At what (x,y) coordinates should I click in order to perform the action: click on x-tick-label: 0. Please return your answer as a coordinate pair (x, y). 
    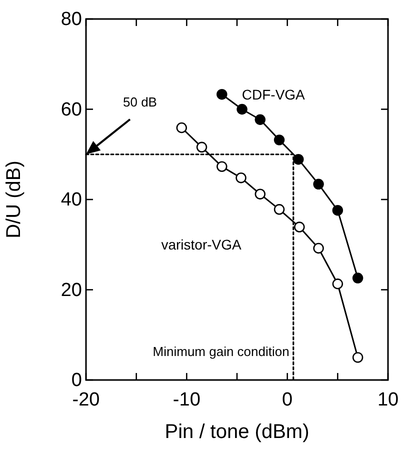
    Looking at the image, I should click on (287, 399).